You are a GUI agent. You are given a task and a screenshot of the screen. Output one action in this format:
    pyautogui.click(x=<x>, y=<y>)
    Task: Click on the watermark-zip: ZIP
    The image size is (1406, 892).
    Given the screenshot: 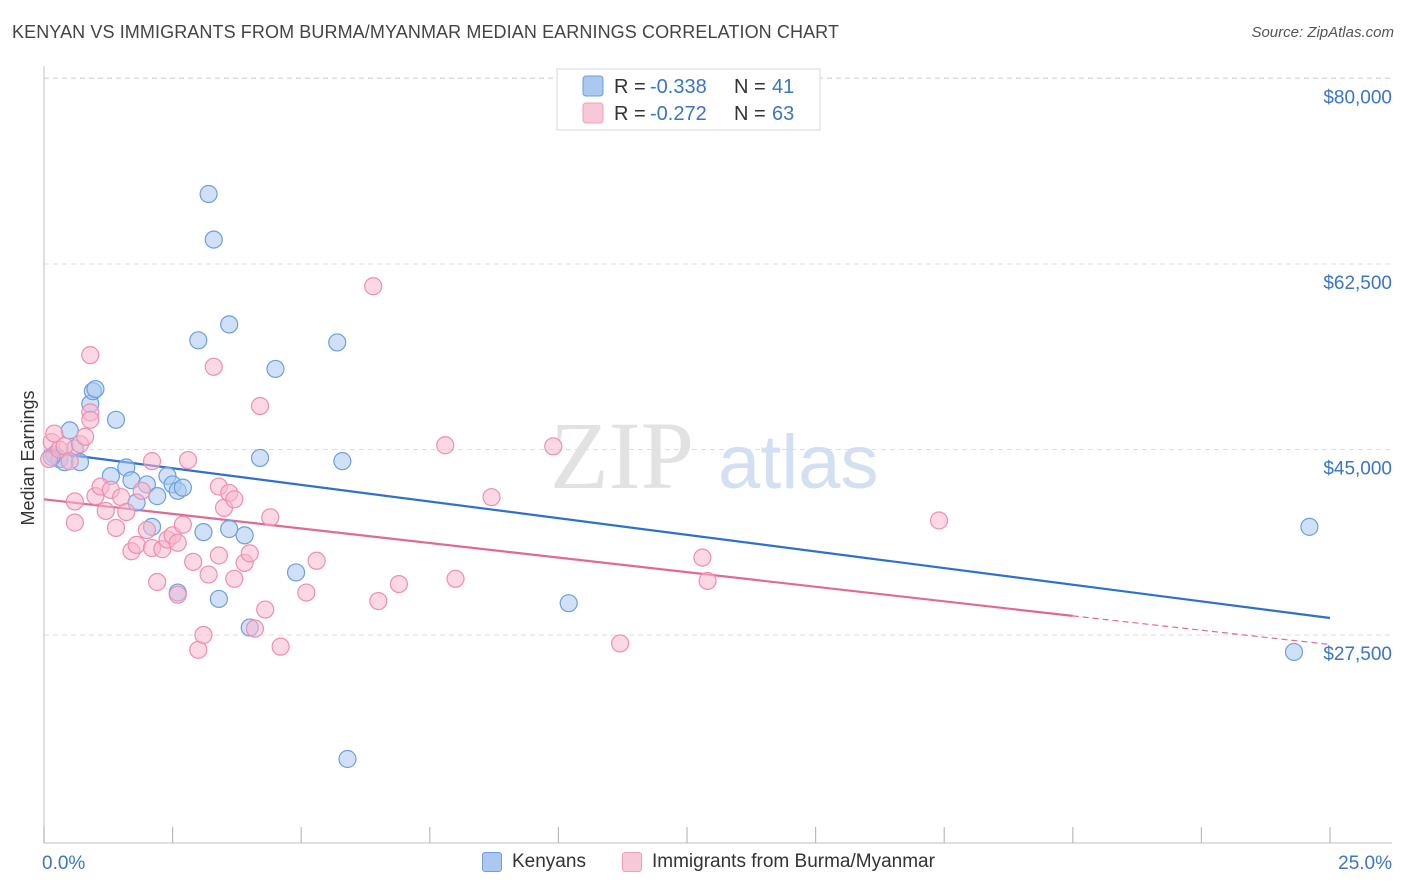 What is the action you would take?
    pyautogui.click(x=622, y=455)
    